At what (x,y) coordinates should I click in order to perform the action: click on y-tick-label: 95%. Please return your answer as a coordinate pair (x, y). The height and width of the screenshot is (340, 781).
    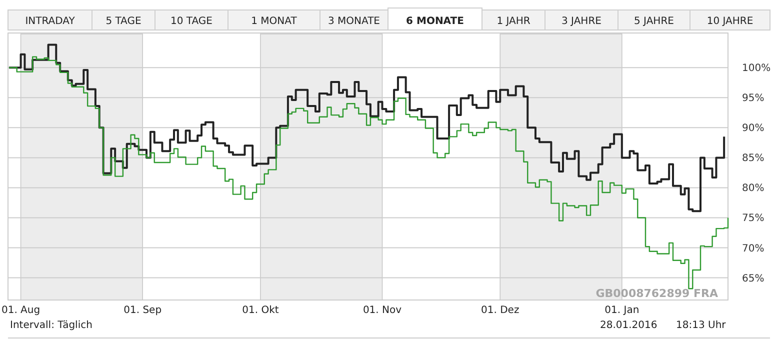
    Looking at the image, I should click on (753, 98).